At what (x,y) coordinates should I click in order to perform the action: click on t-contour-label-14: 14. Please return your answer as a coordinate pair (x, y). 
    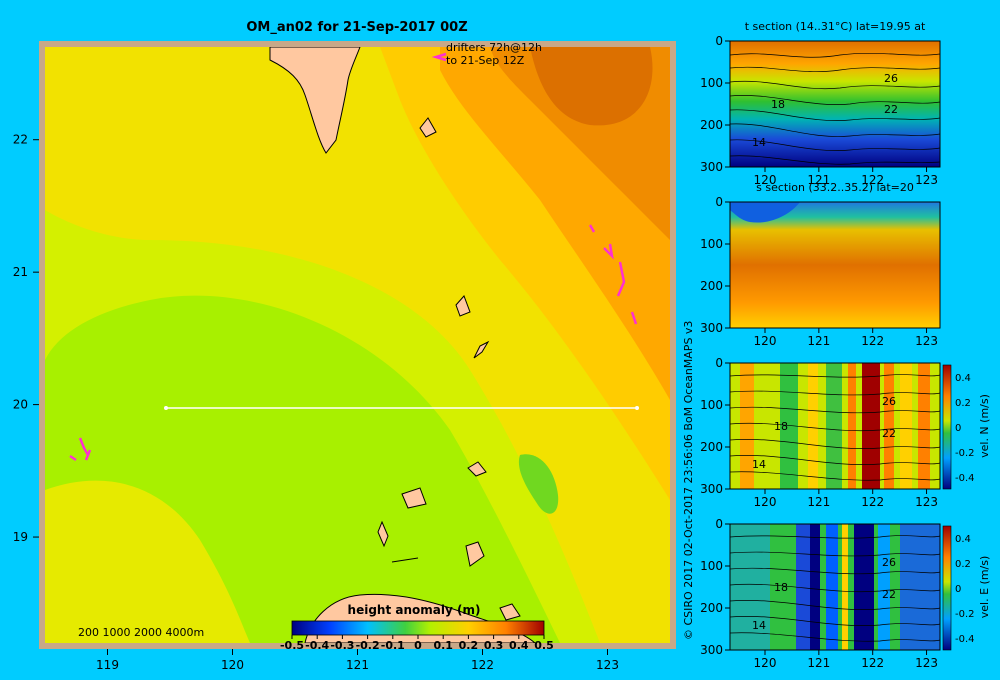
    Looking at the image, I should click on (759, 142).